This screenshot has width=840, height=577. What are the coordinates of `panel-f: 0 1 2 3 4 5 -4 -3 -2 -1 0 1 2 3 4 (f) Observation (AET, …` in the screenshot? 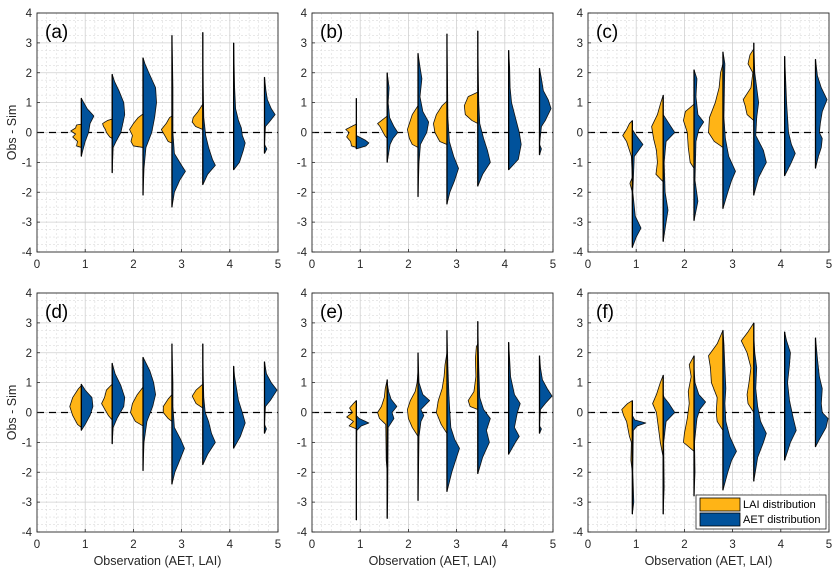 It's located at (702, 428).